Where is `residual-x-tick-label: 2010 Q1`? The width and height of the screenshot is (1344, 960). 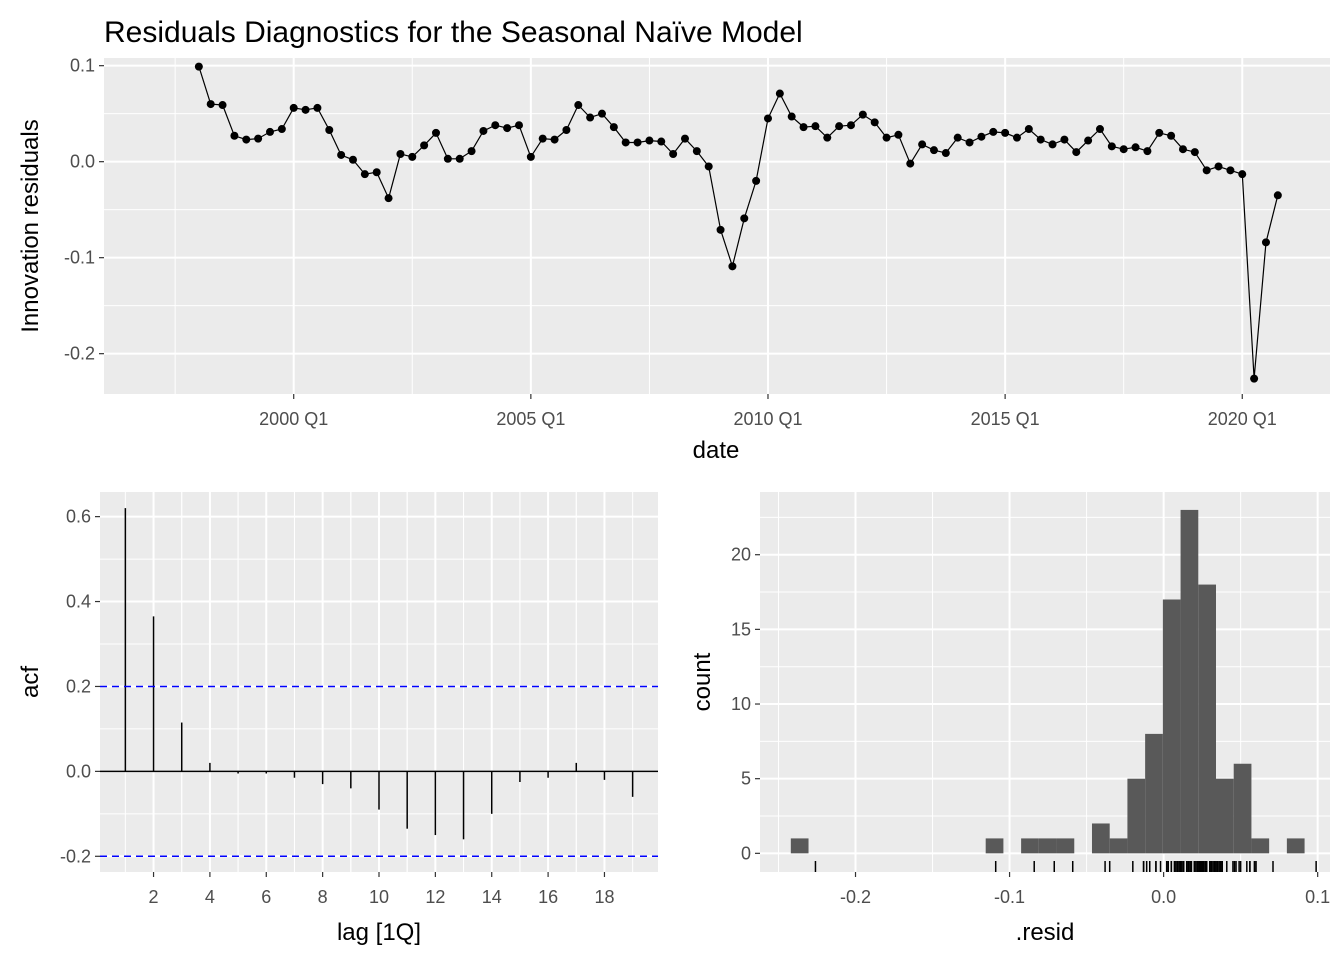 residual-x-tick-label: 2010 Q1 is located at coordinates (767, 419).